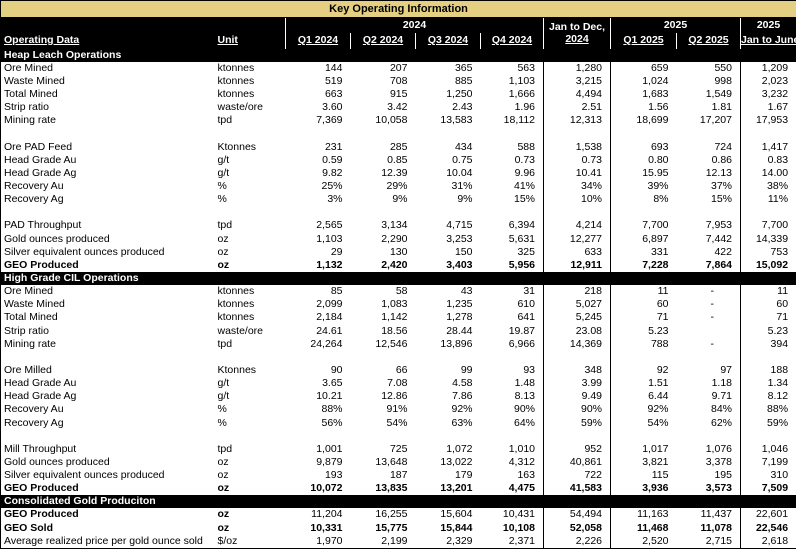  Describe the element at coordinates (318, 422) in the screenshot. I see `value-cell: 56%` at that location.